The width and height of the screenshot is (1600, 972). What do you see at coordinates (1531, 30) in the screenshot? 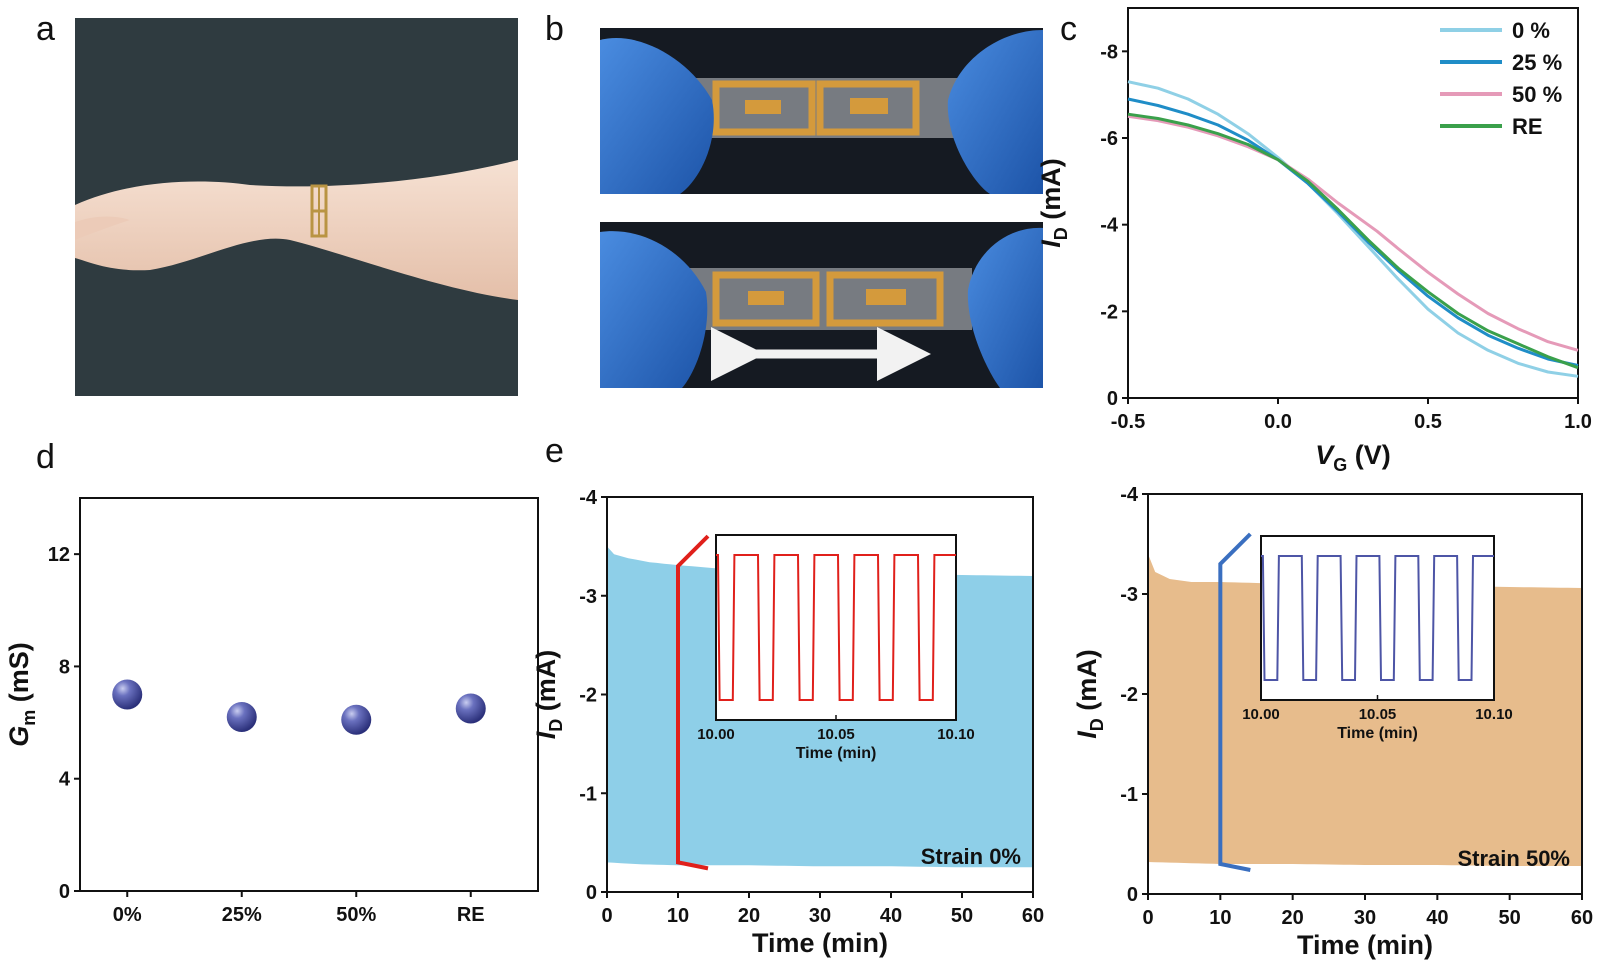
I see `legend-label: 0 %` at bounding box center [1531, 30].